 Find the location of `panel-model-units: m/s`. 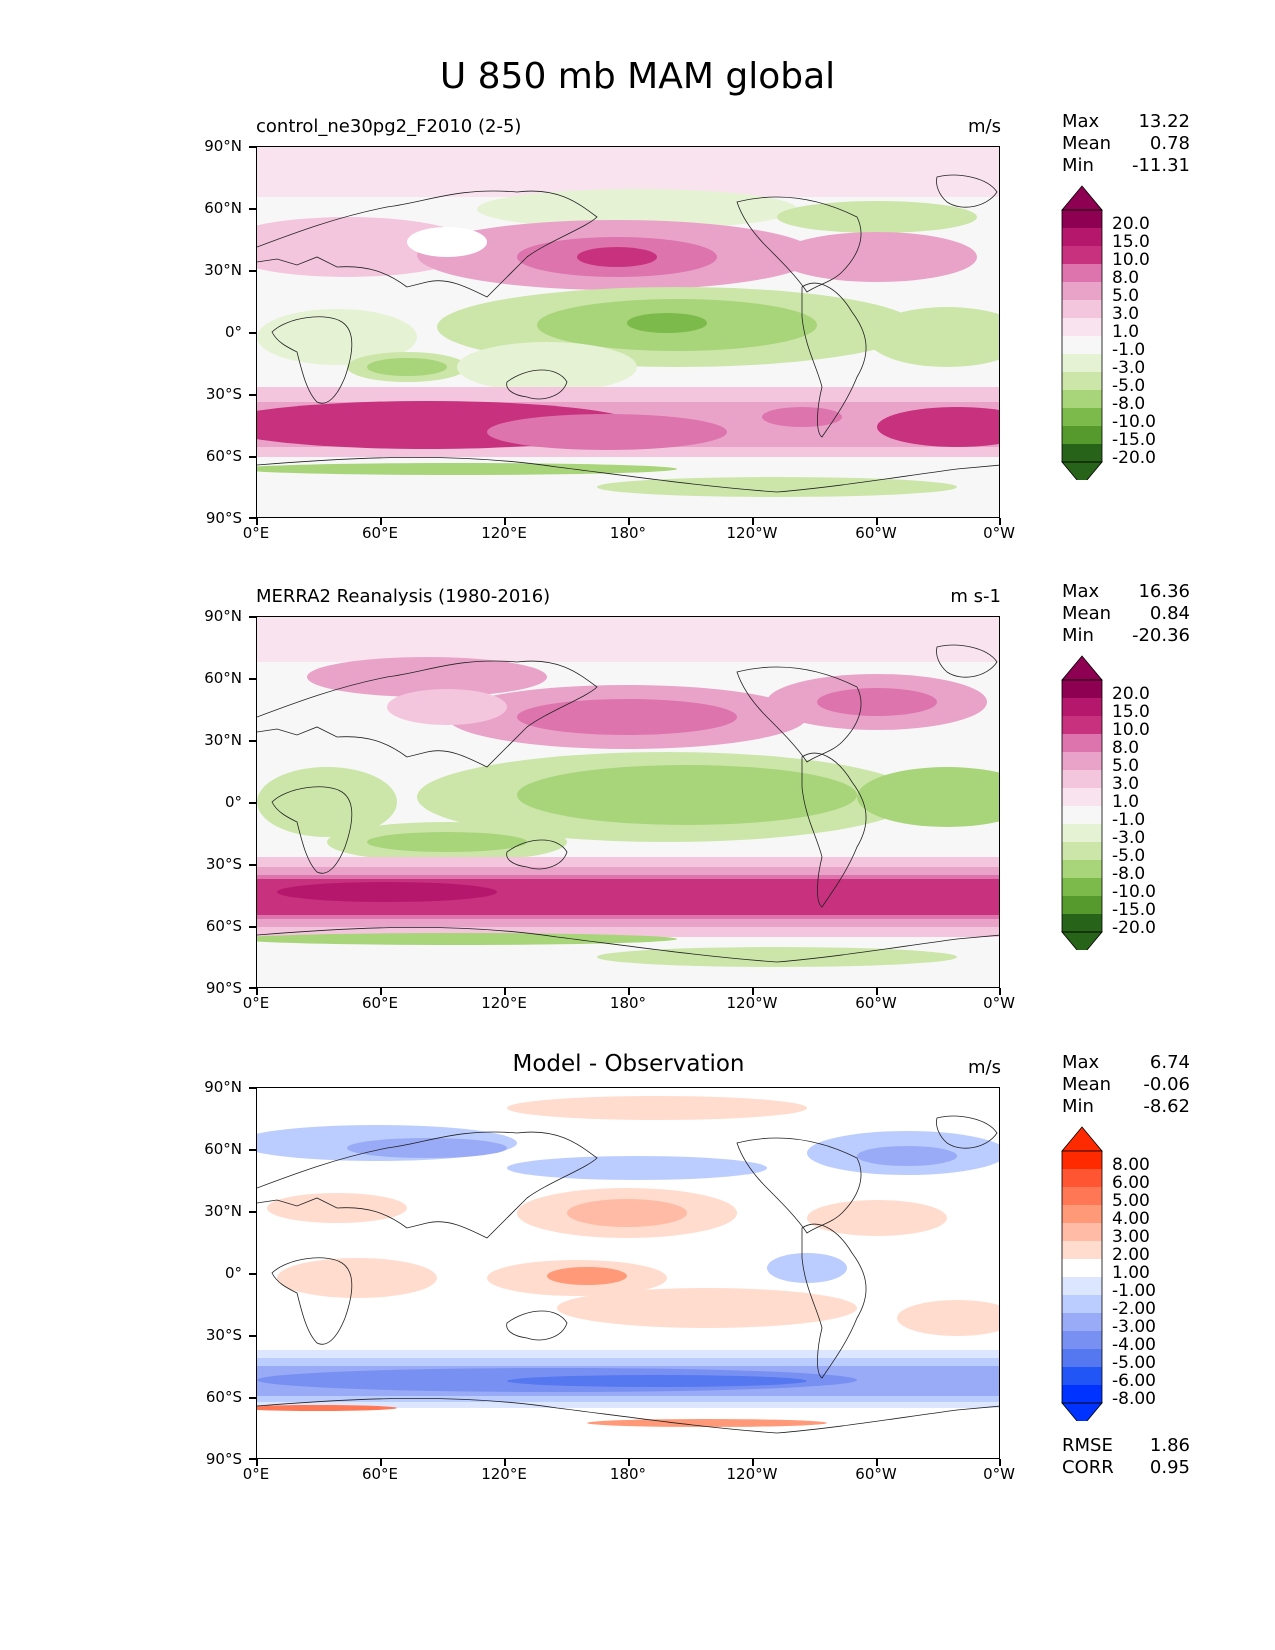

panel-model-units: m/s is located at coordinates (984, 126).